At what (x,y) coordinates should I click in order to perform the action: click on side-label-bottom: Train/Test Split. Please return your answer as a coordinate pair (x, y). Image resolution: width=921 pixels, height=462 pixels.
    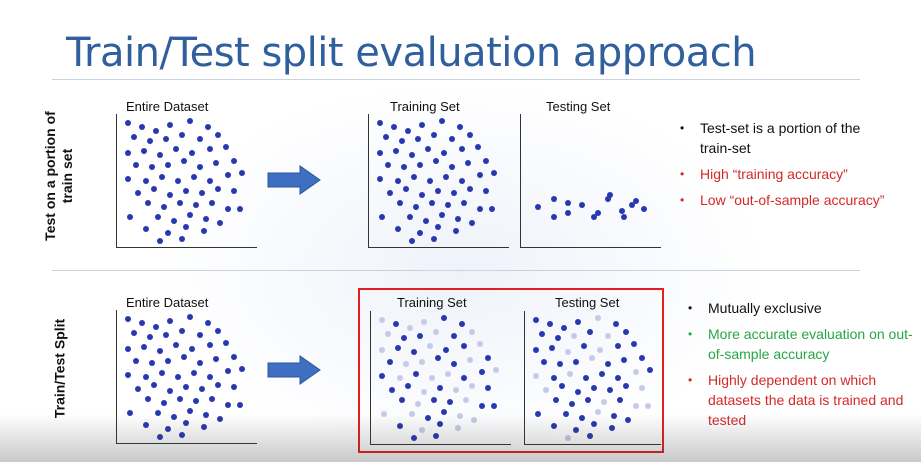
    Looking at the image, I should click on (59, 368).